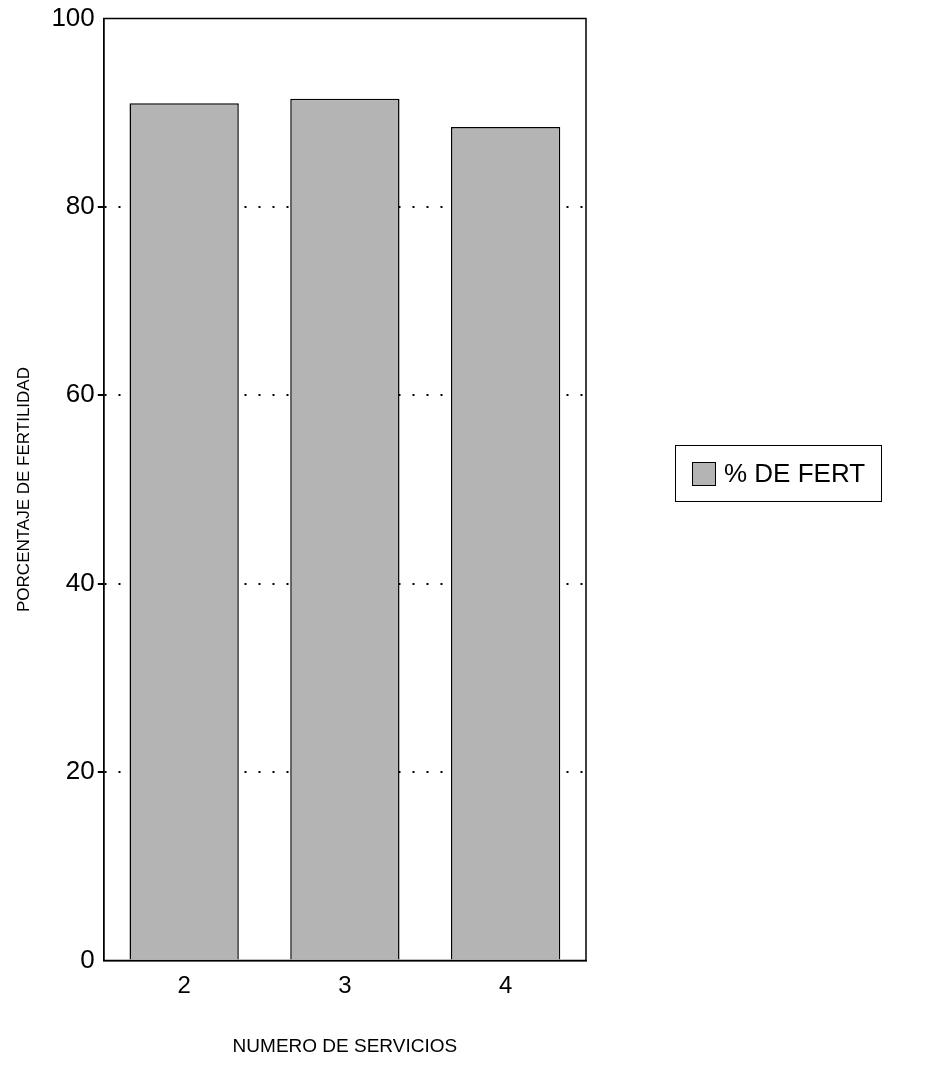  What do you see at coordinates (73, 16) in the screenshot?
I see `y-tick-label: 100` at bounding box center [73, 16].